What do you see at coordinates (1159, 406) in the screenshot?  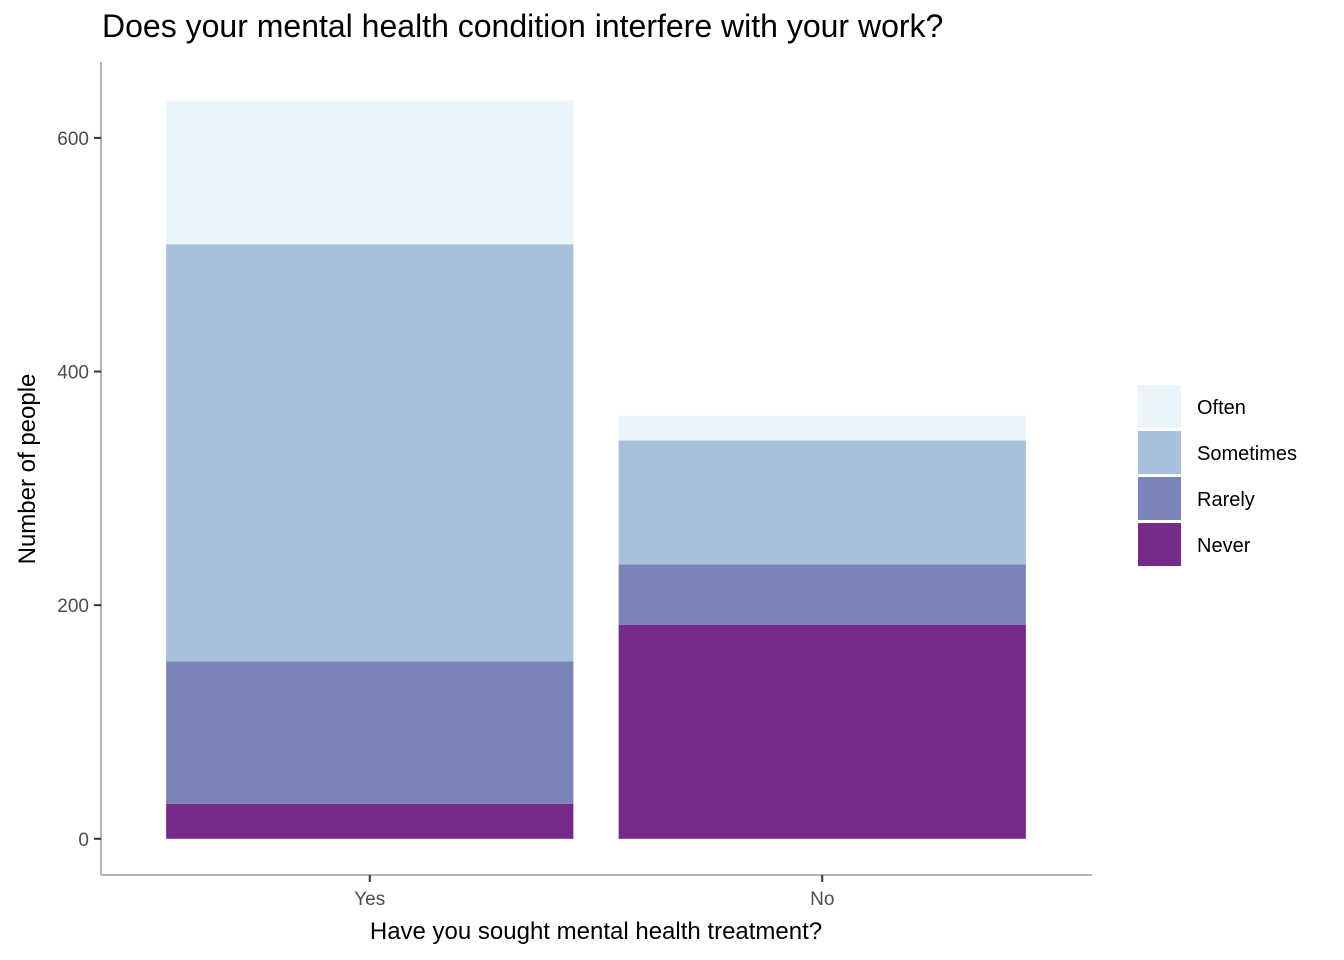 I see `legend-key-often` at bounding box center [1159, 406].